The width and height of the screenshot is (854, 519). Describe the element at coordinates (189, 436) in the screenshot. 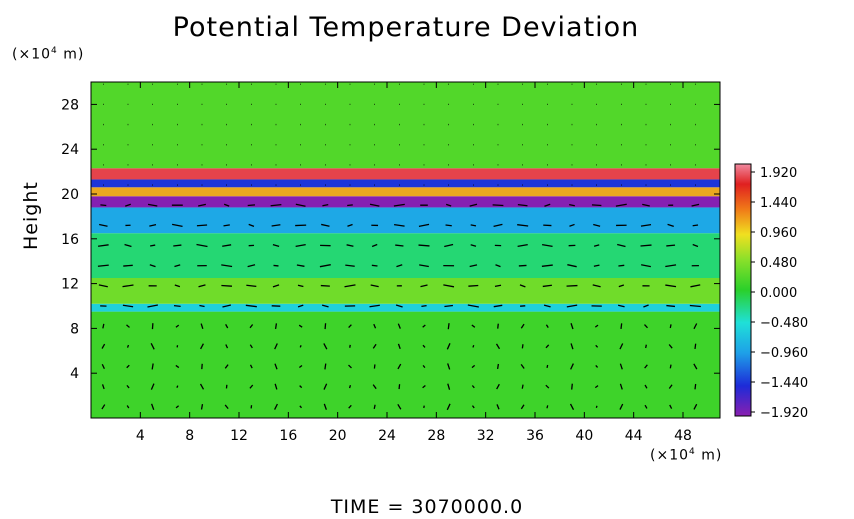

I see `x-tick-label: 8` at that location.